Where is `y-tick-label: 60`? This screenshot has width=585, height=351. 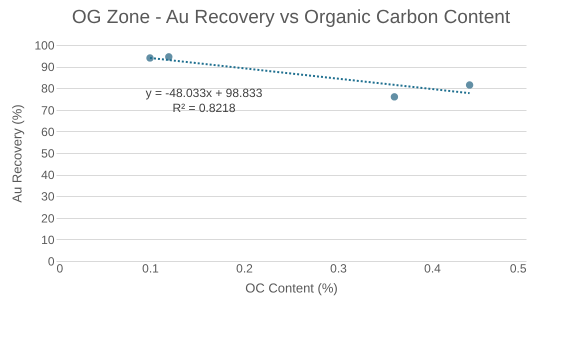
y-tick-label: 60 is located at coordinates (48, 131).